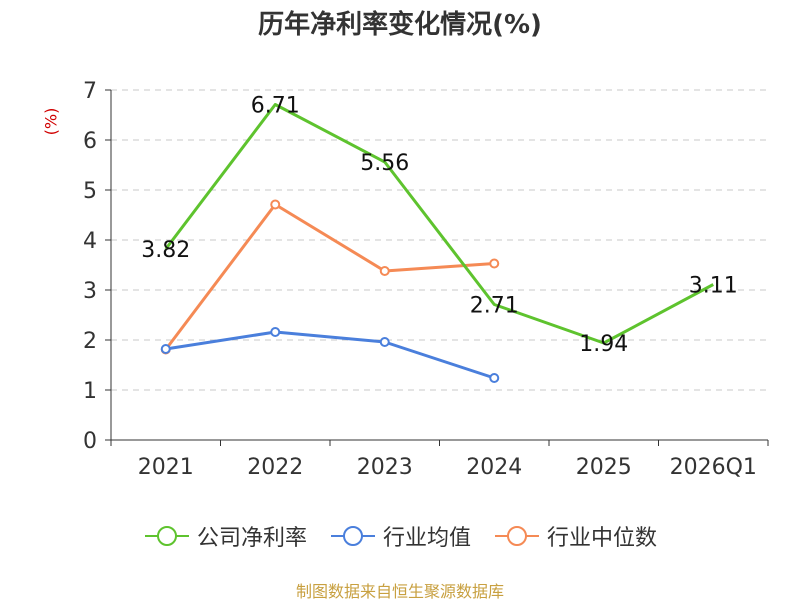 Image resolution: width=800 pixels, height=602 pixels. What do you see at coordinates (400, 25) in the screenshot?
I see `chart-title: 历年净利率变化情况(%)` at bounding box center [400, 25].